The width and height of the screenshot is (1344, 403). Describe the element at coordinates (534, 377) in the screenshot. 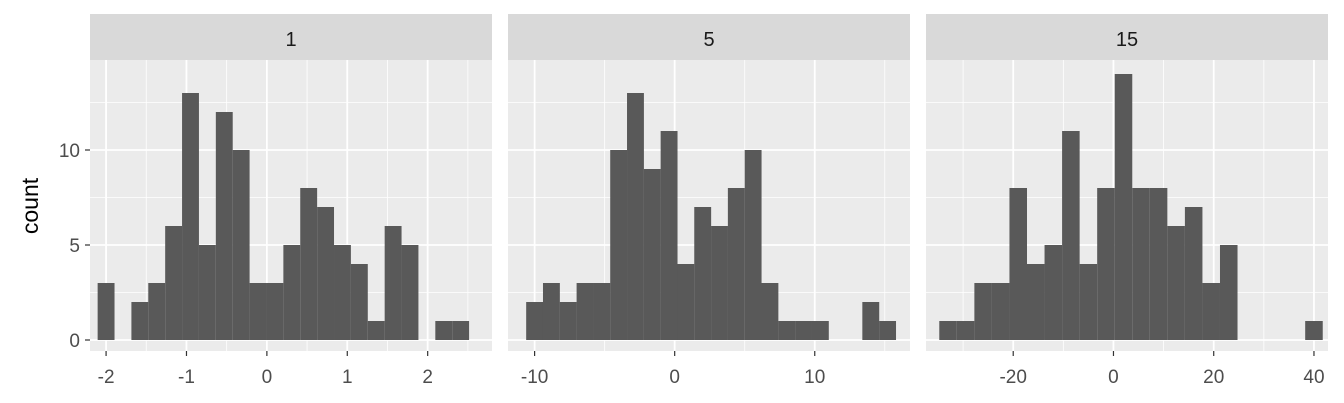

I see `x-tick-label: -10` at that location.